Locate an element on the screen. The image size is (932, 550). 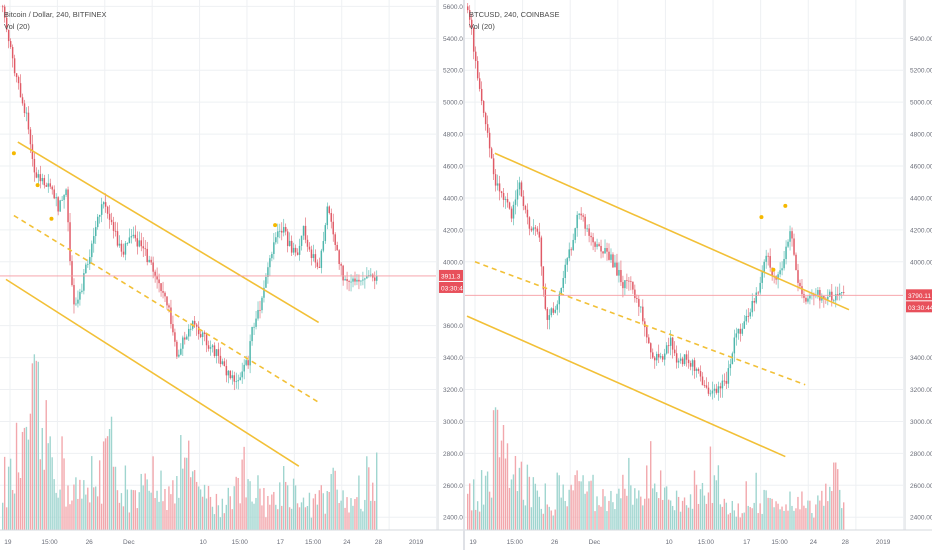
pane-divider is located at coordinates (464, 275).